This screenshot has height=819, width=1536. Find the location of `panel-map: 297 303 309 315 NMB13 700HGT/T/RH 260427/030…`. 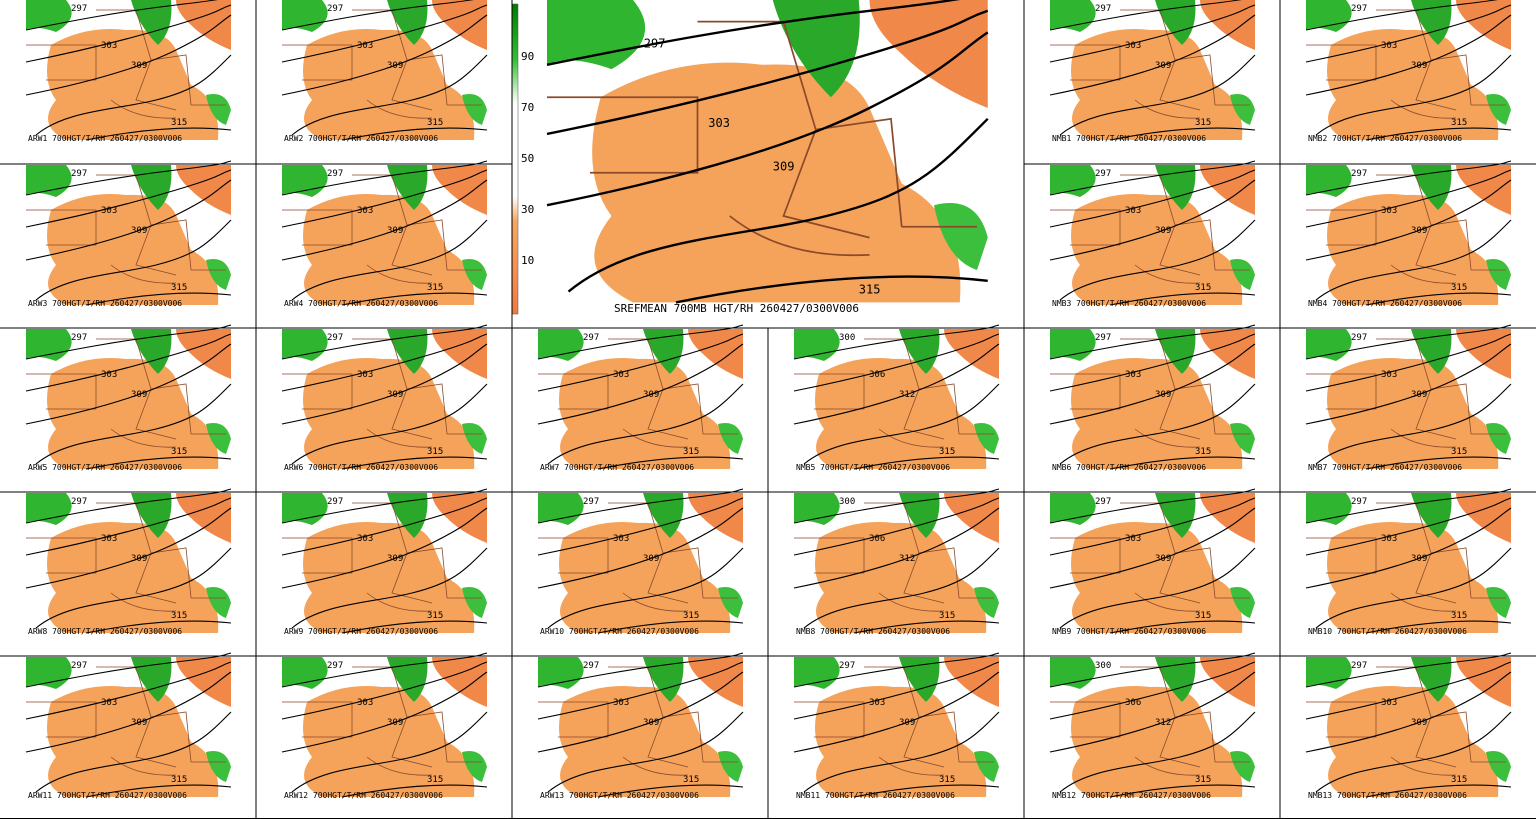

panel-map: 297 303 309 315 NMB13 700HGT/T/RH 260427/030… is located at coordinates (1408, 726).